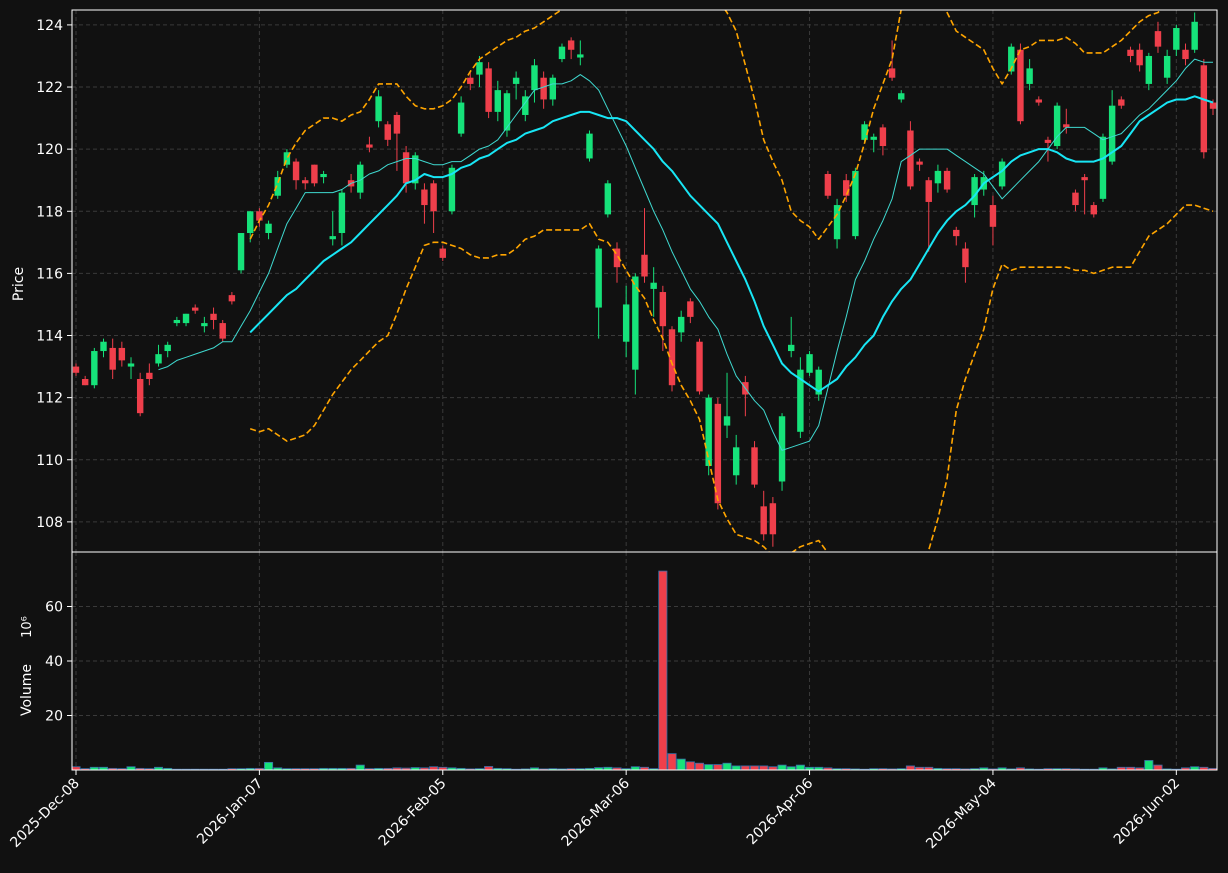 The image size is (1228, 873). What do you see at coordinates (49, 274) in the screenshot?
I see `y-tick-label: 116` at bounding box center [49, 274].